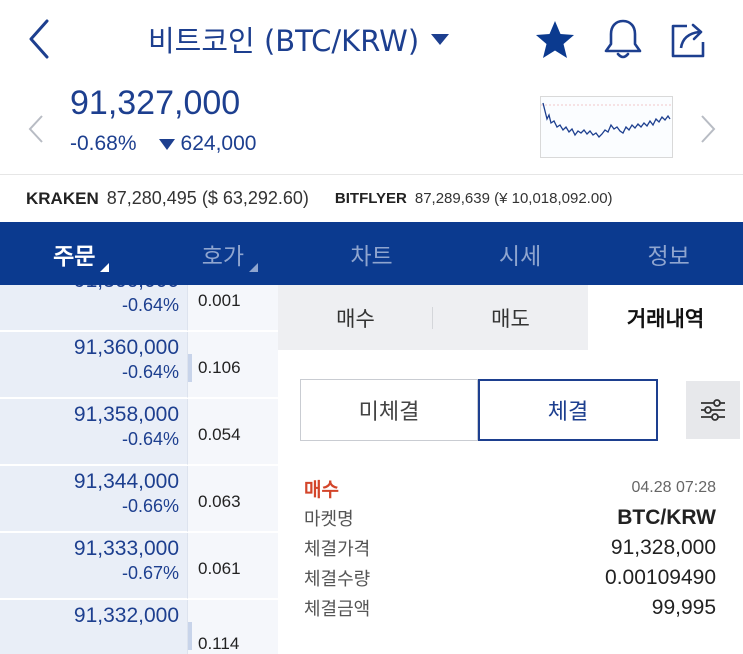 This screenshot has width=743, height=654. I want to click on volume-cell: 0.063, so click(232, 499).